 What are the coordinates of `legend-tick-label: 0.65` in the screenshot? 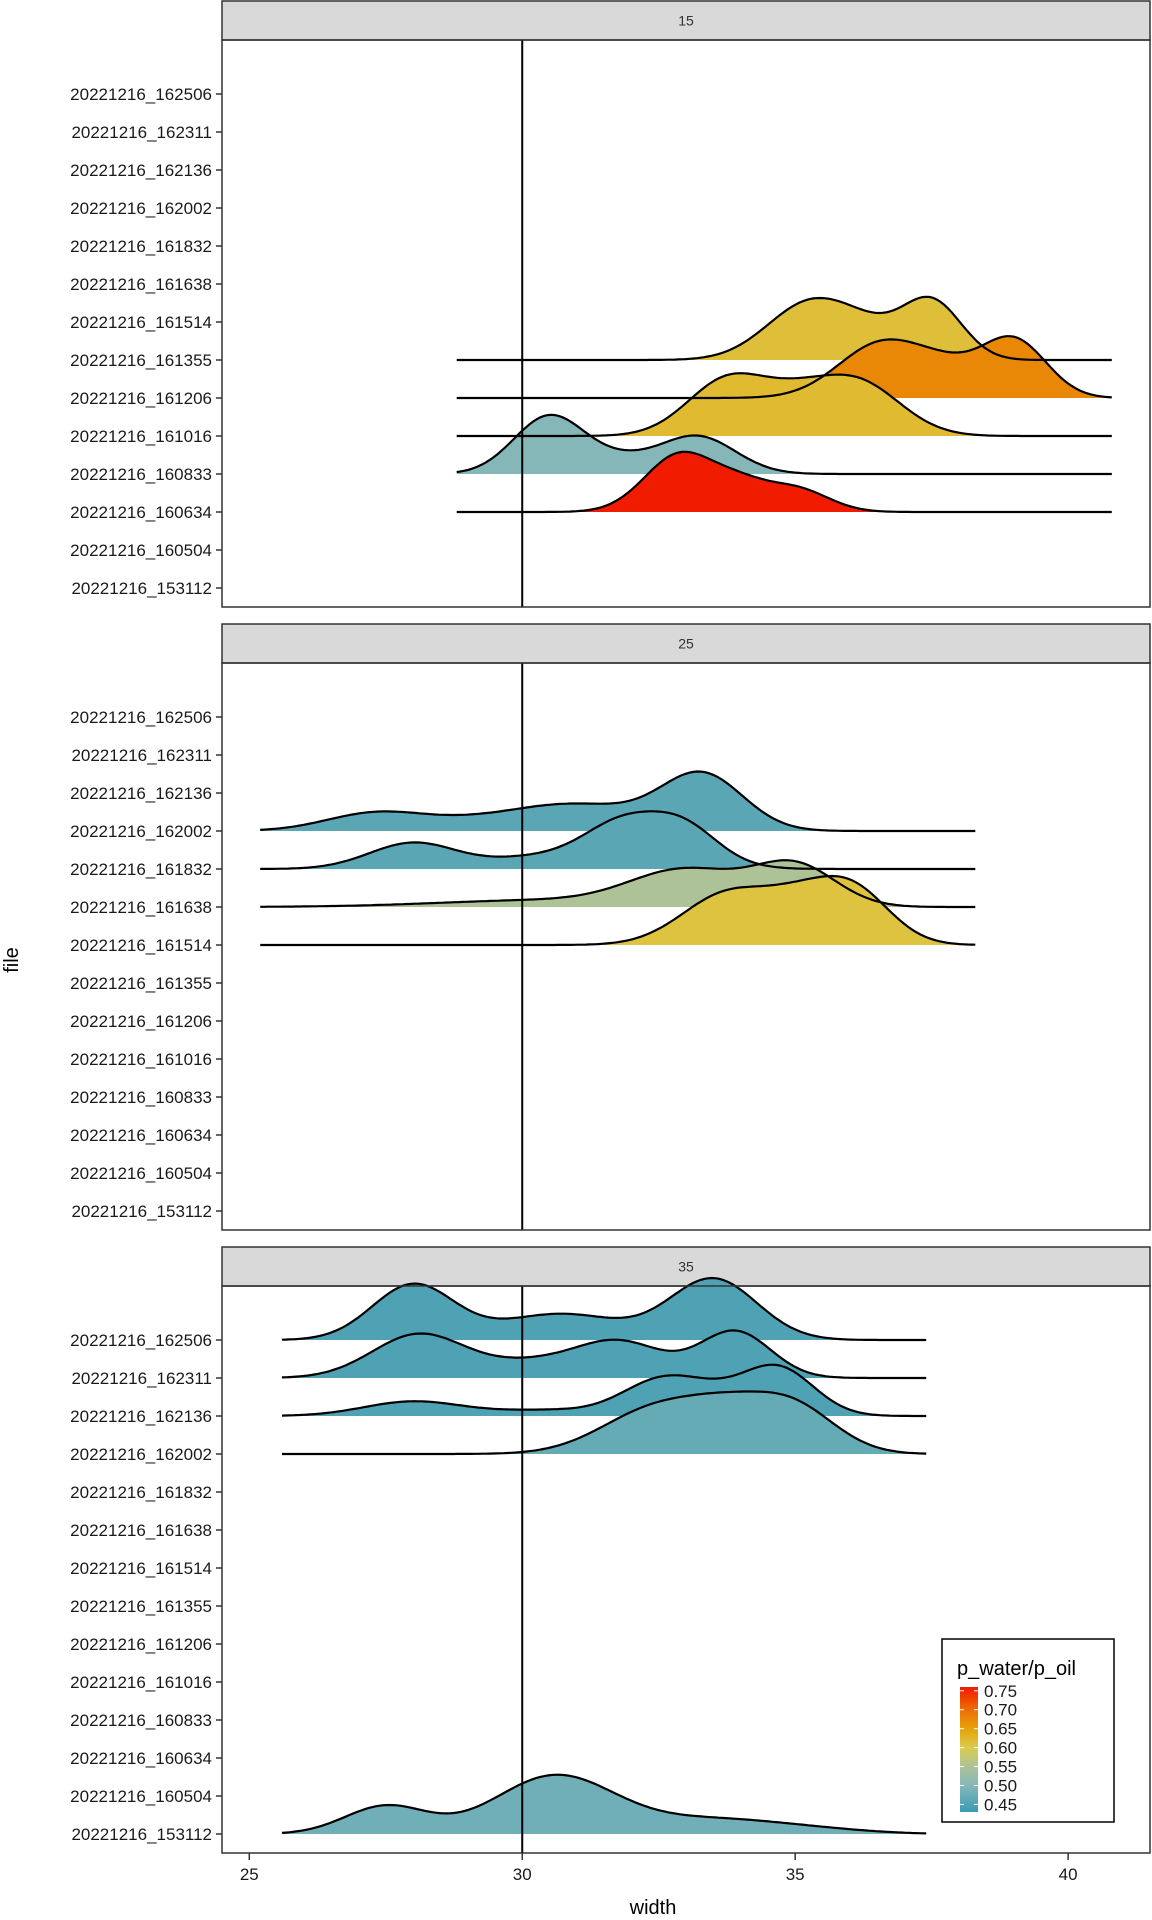 It's located at (1000, 1729).